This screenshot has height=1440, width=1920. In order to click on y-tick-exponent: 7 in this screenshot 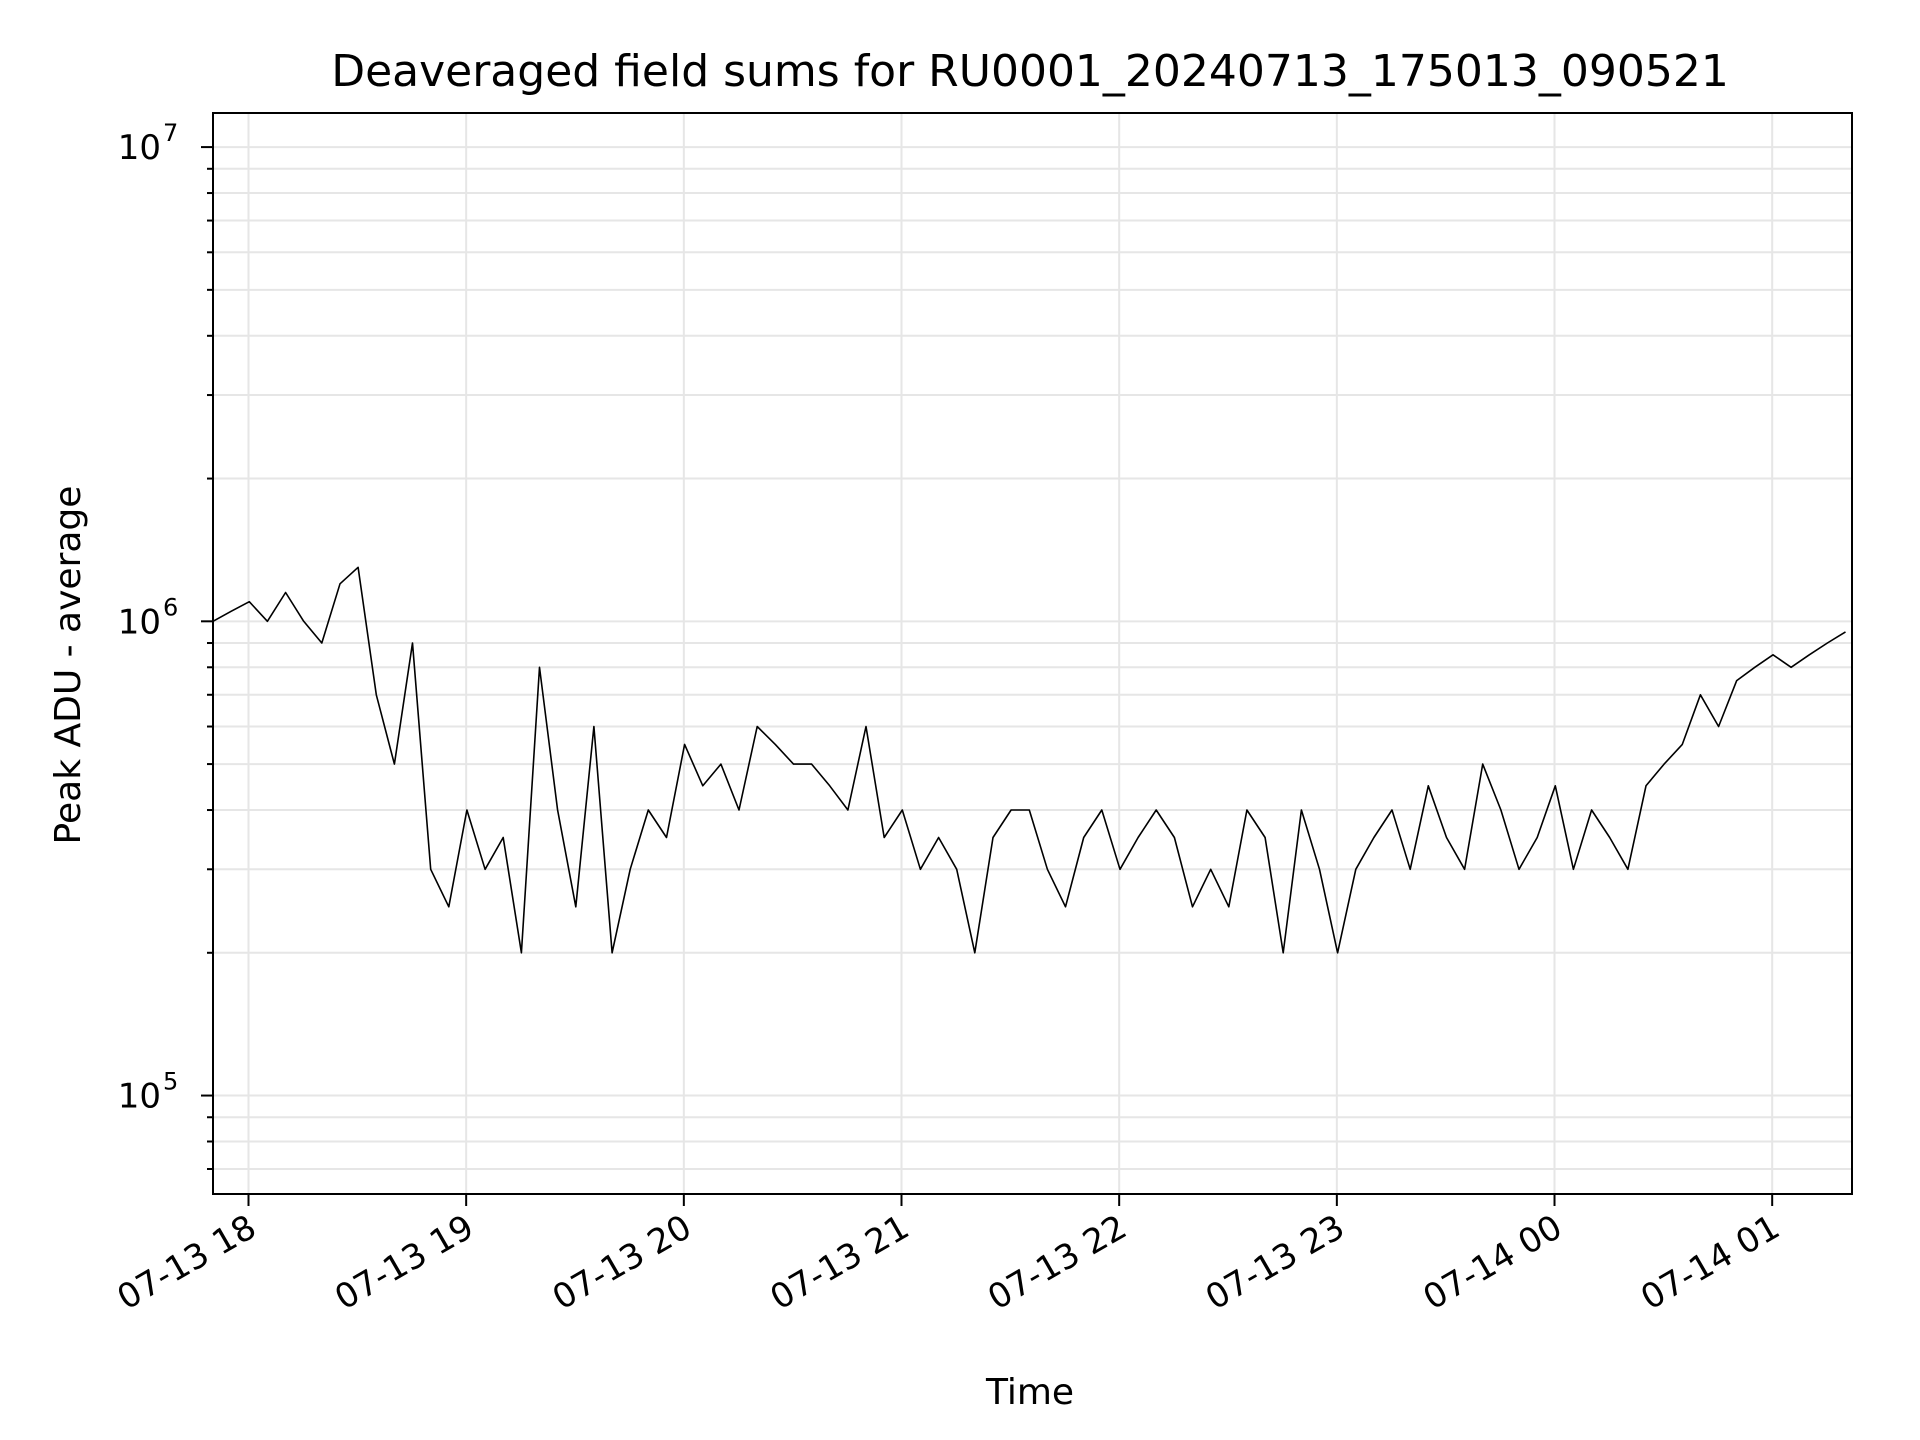, I will do `click(170, 133)`.